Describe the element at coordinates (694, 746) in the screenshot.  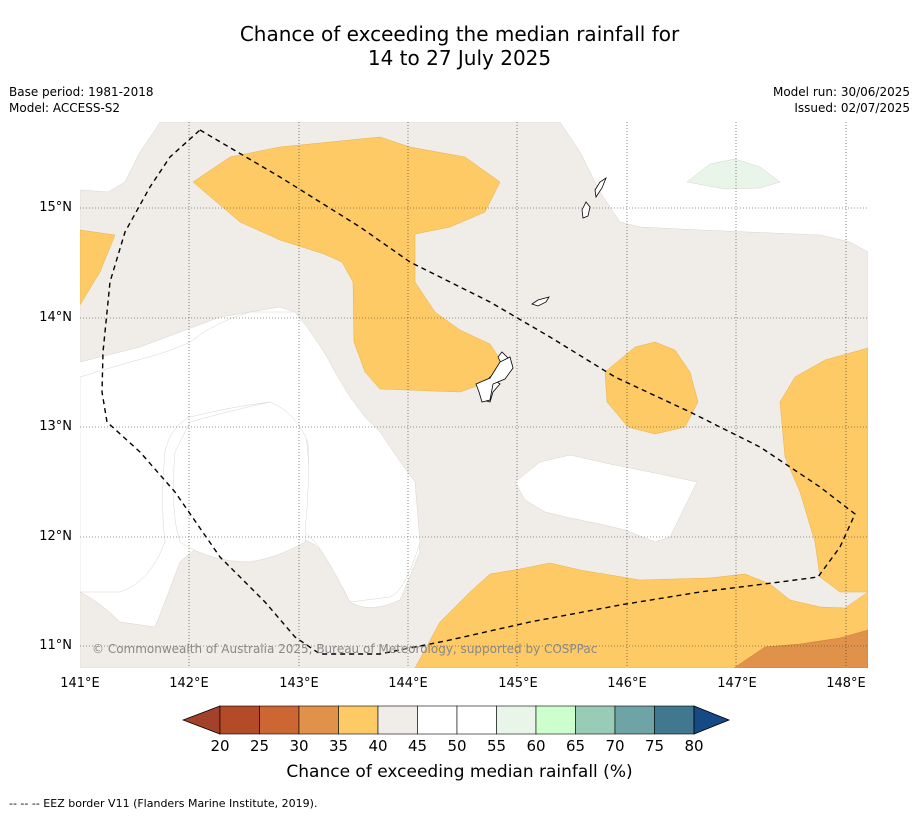
I see `colorbar-tick-label: 80` at that location.